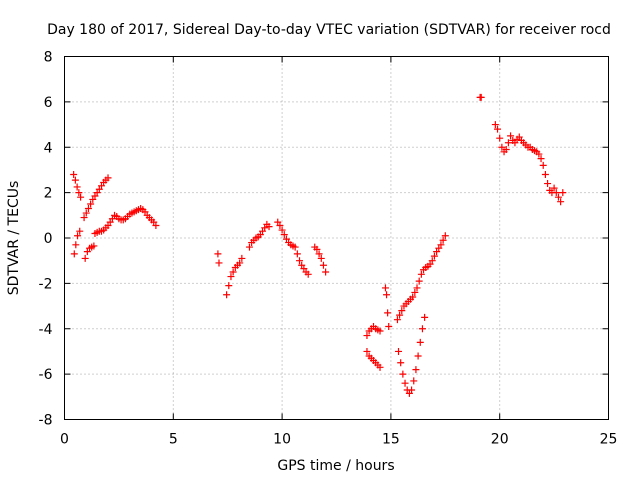 This screenshot has height=480, width=640. I want to click on series-arc-a1, so click(77, 185).